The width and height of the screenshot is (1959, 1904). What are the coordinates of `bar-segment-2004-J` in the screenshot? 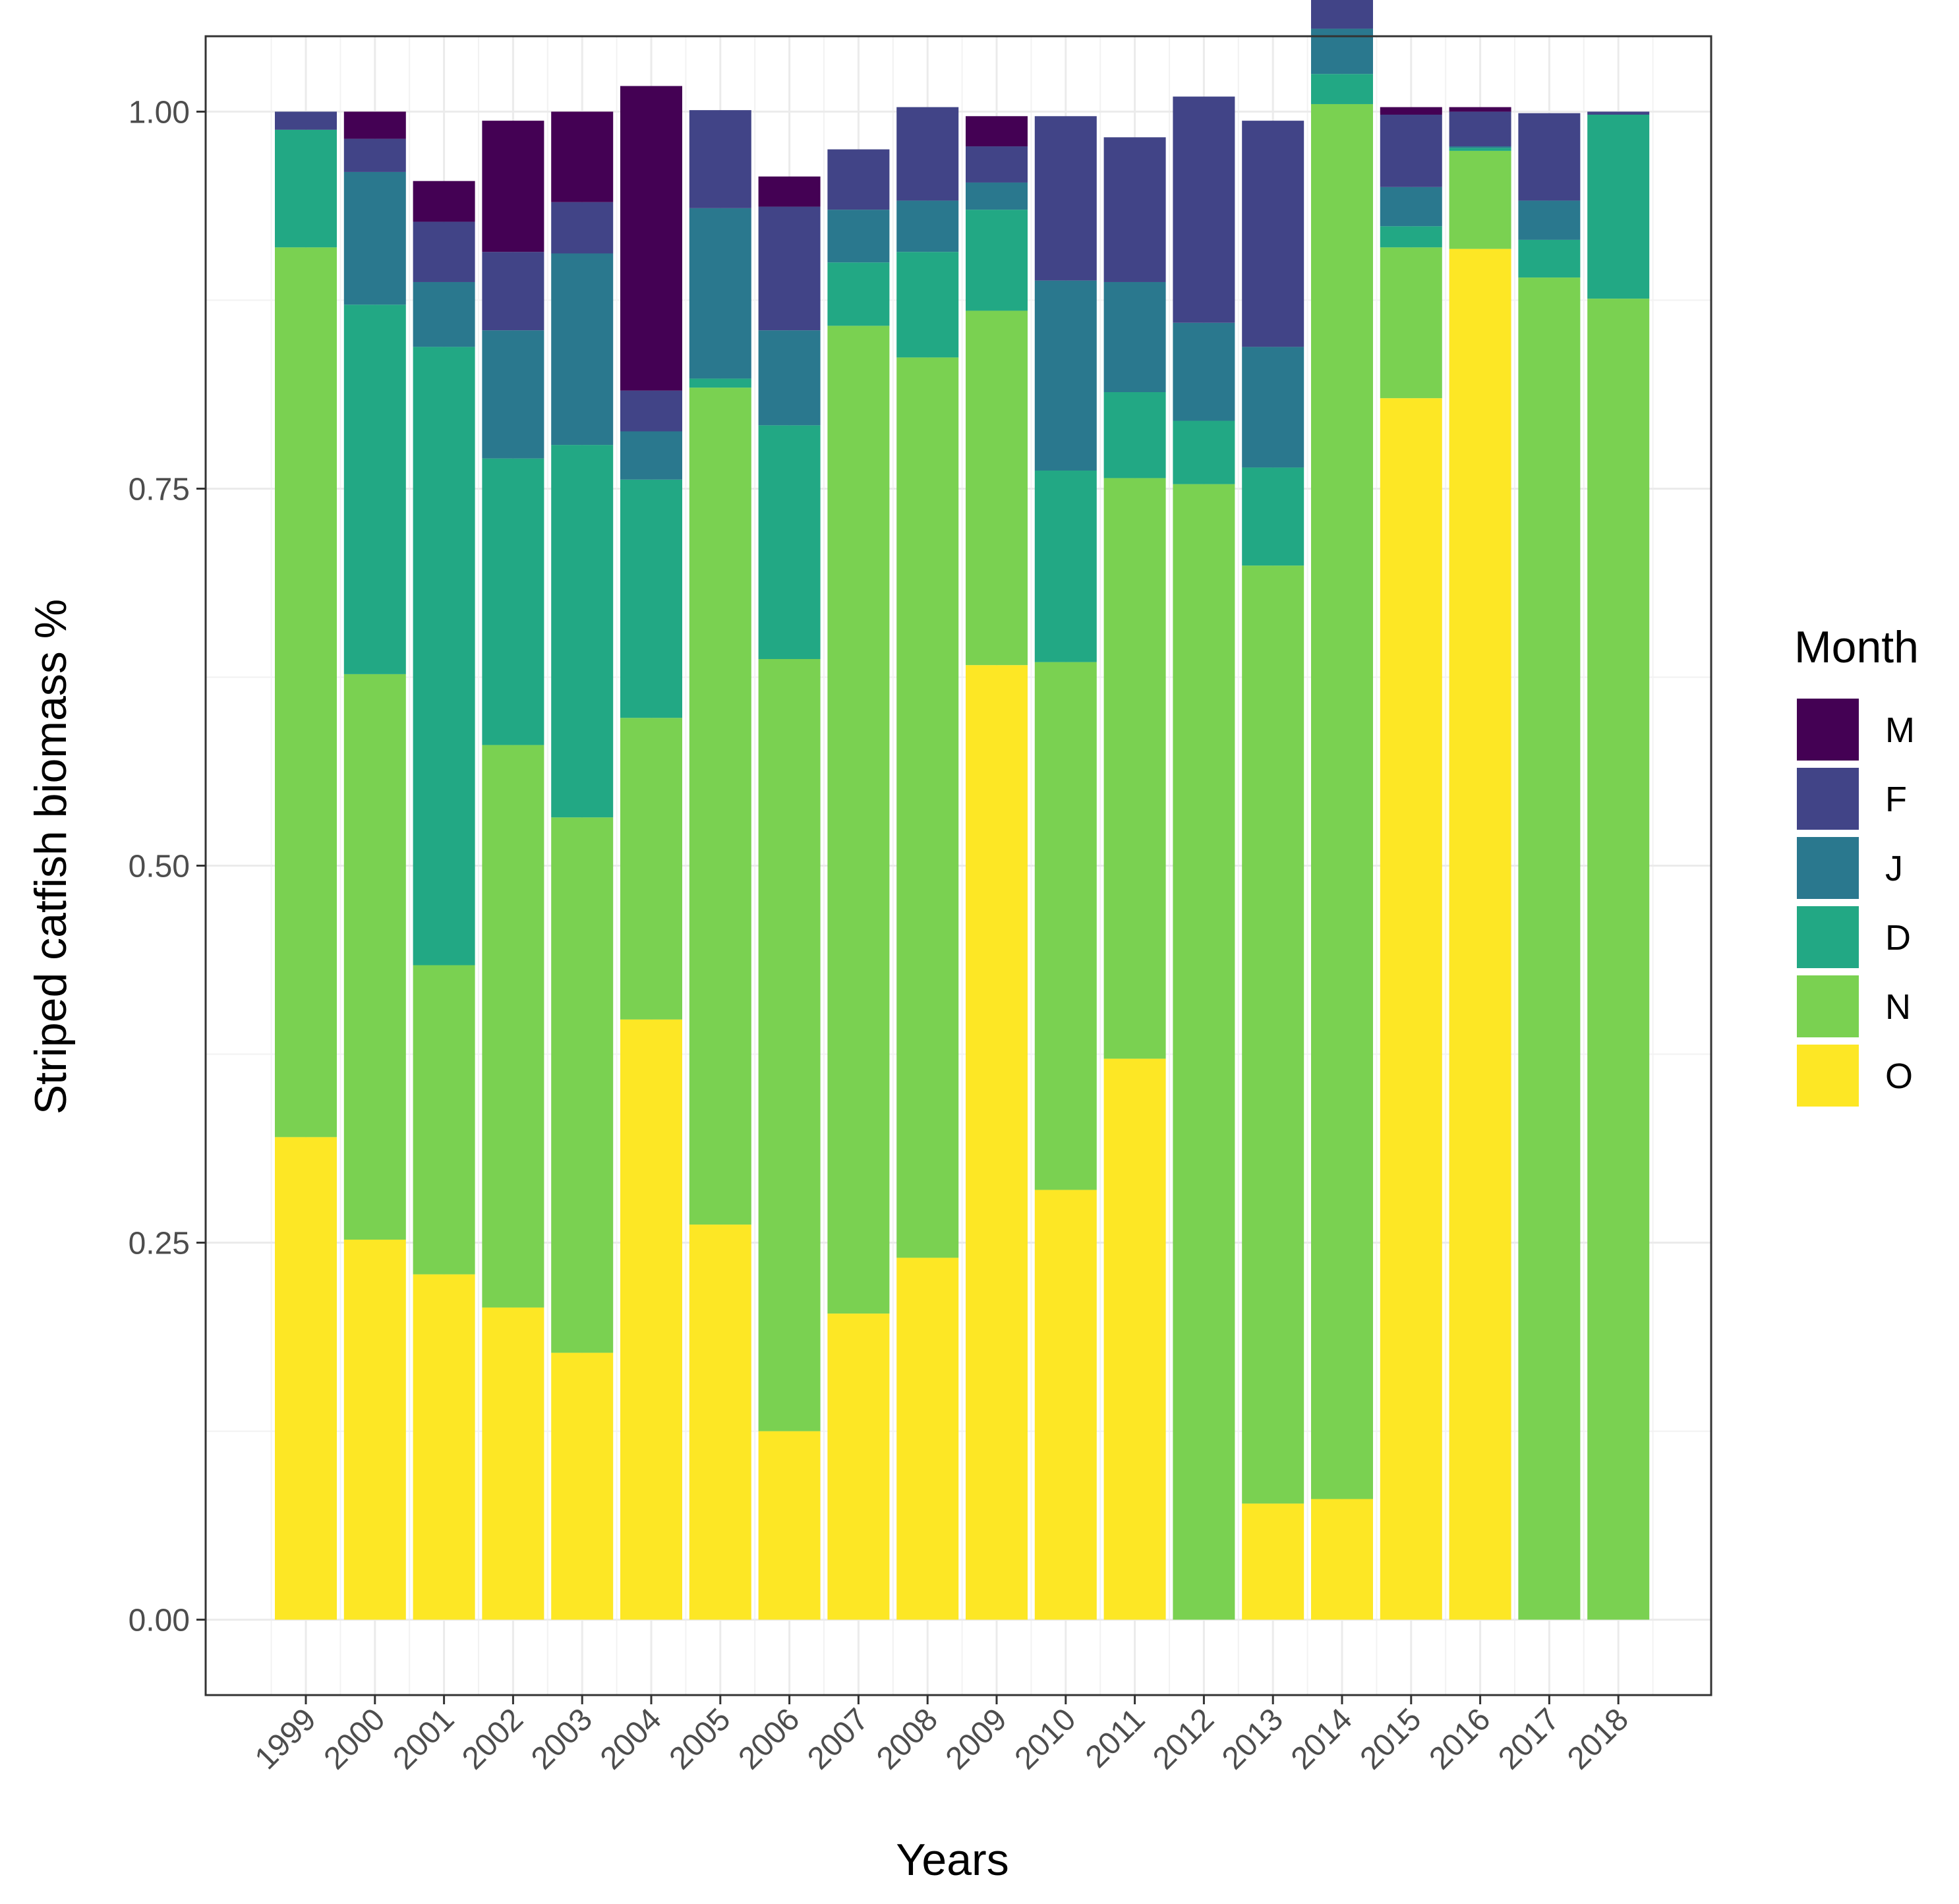 It's located at (651, 456).